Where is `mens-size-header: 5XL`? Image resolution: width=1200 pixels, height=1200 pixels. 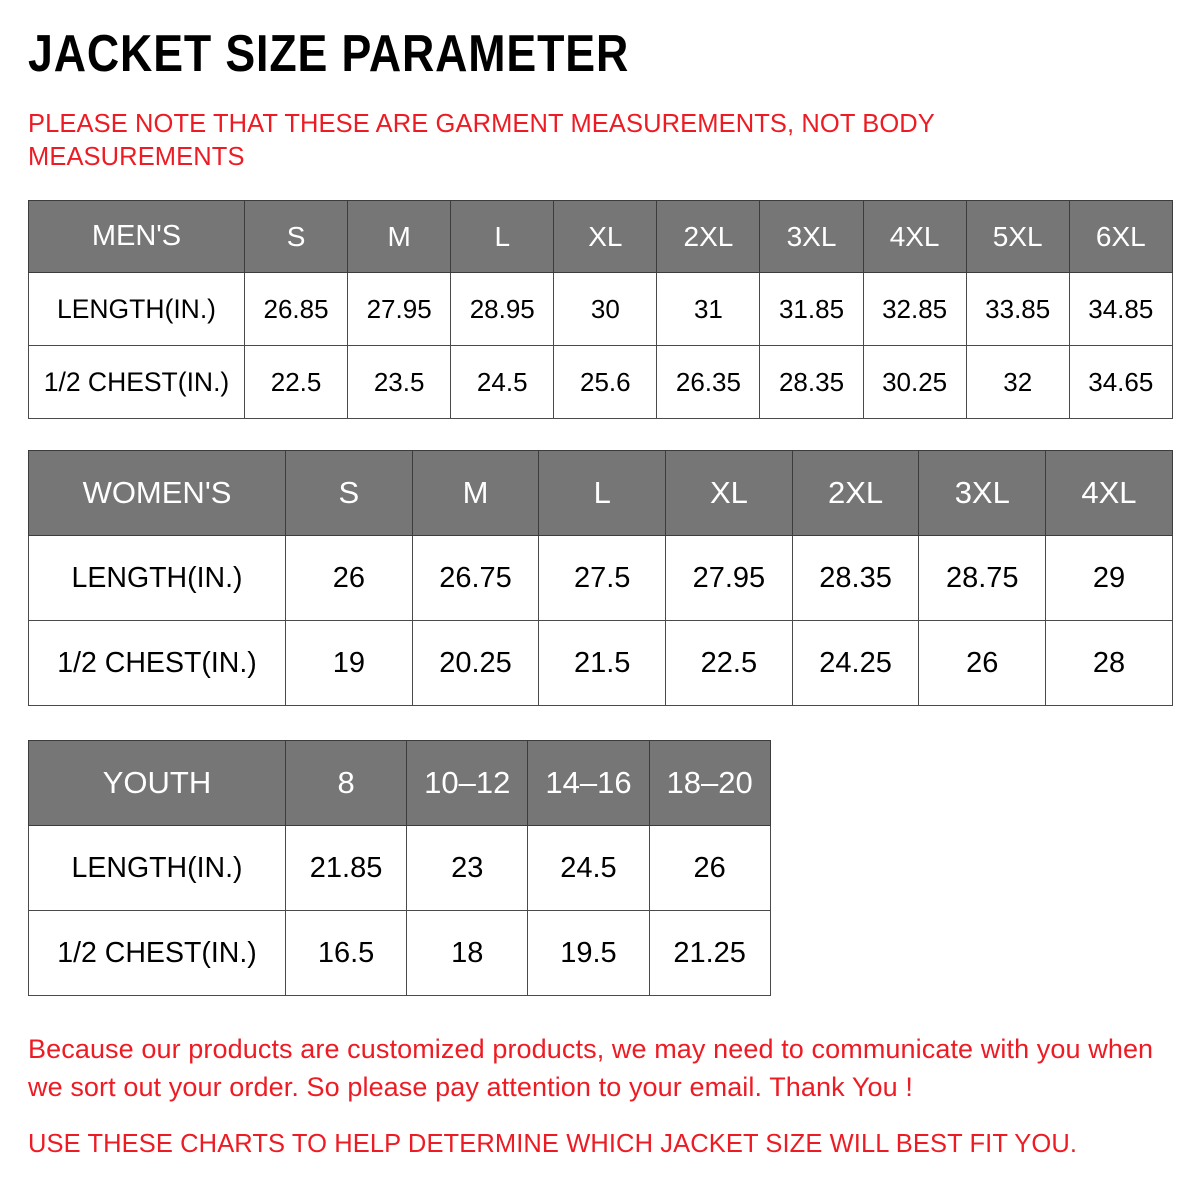
mens-size-header: 5XL is located at coordinates (1017, 236).